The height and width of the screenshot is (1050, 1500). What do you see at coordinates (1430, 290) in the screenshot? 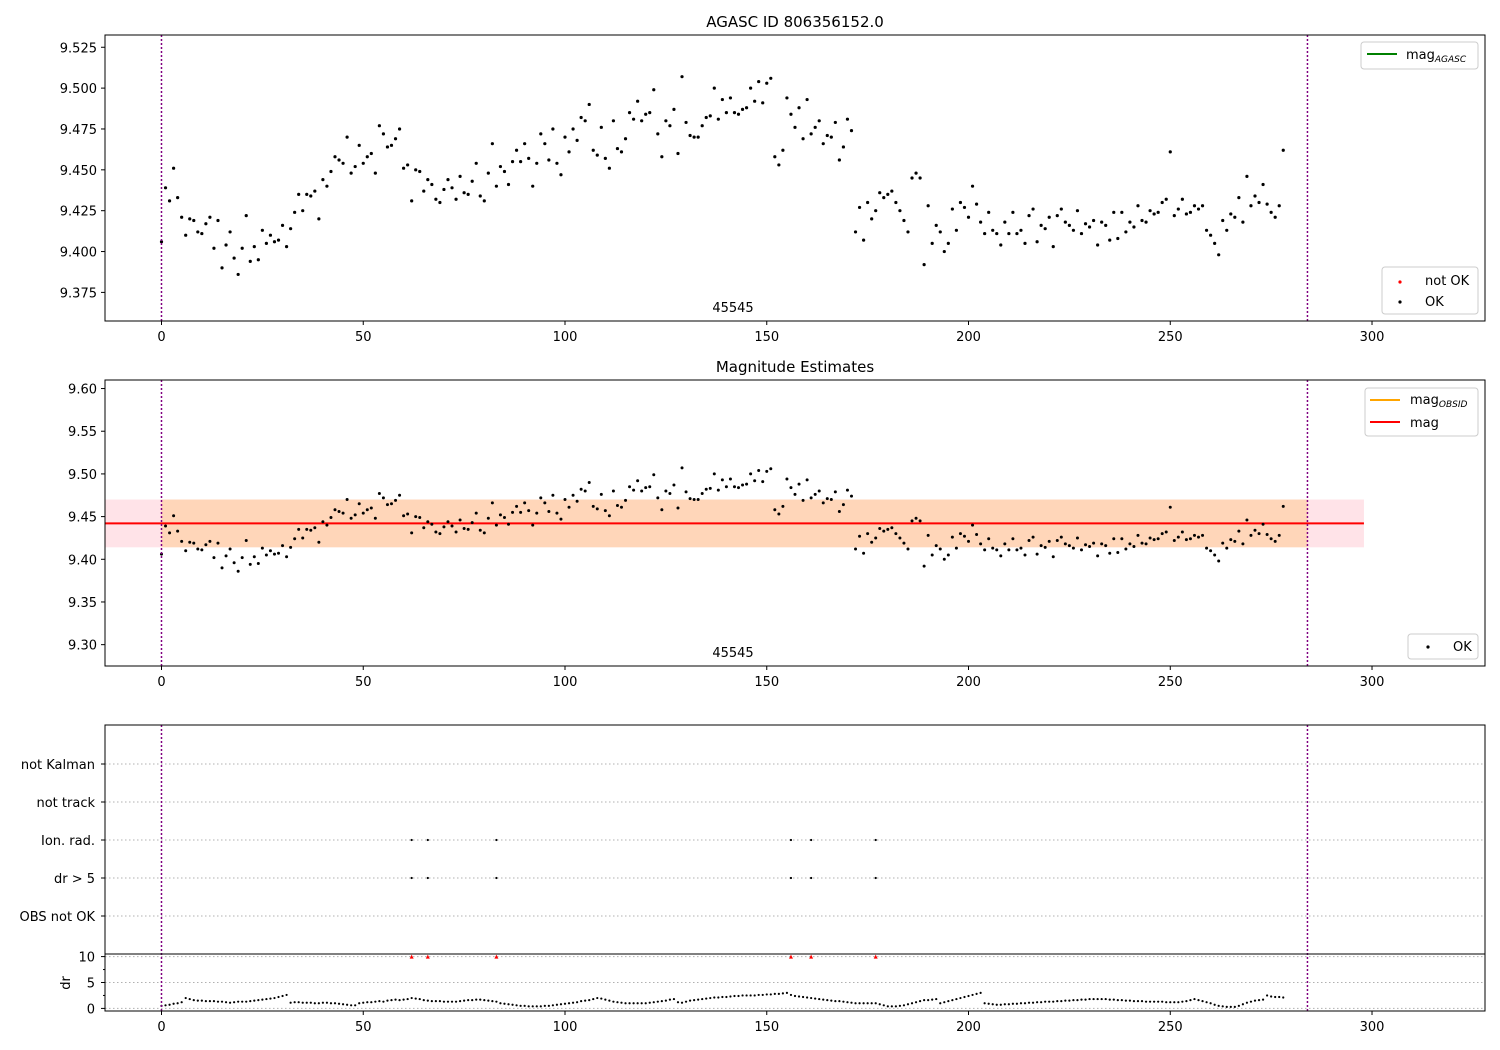
I see `agasc-marker-legend: not OK OK` at bounding box center [1430, 290].